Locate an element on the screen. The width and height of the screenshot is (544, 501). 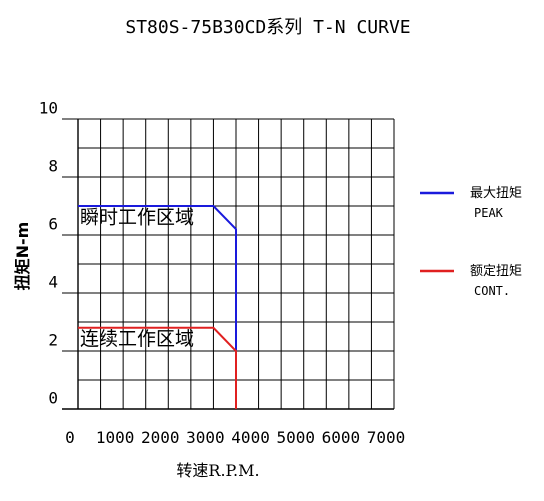
x-tick-label: 1000 is located at coordinates (115, 437).